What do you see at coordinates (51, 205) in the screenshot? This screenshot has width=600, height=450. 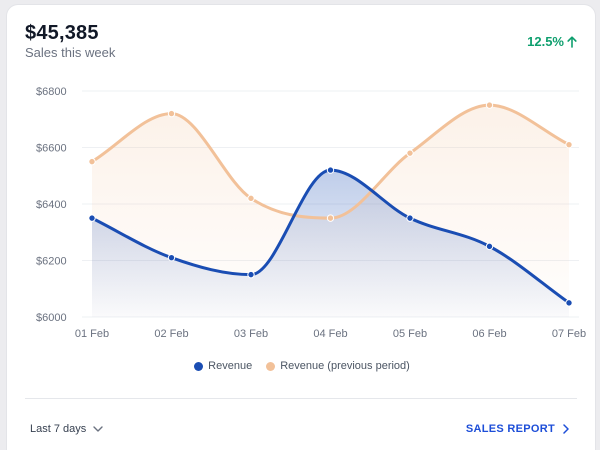 I see `y-tick-label: $6400` at bounding box center [51, 205].